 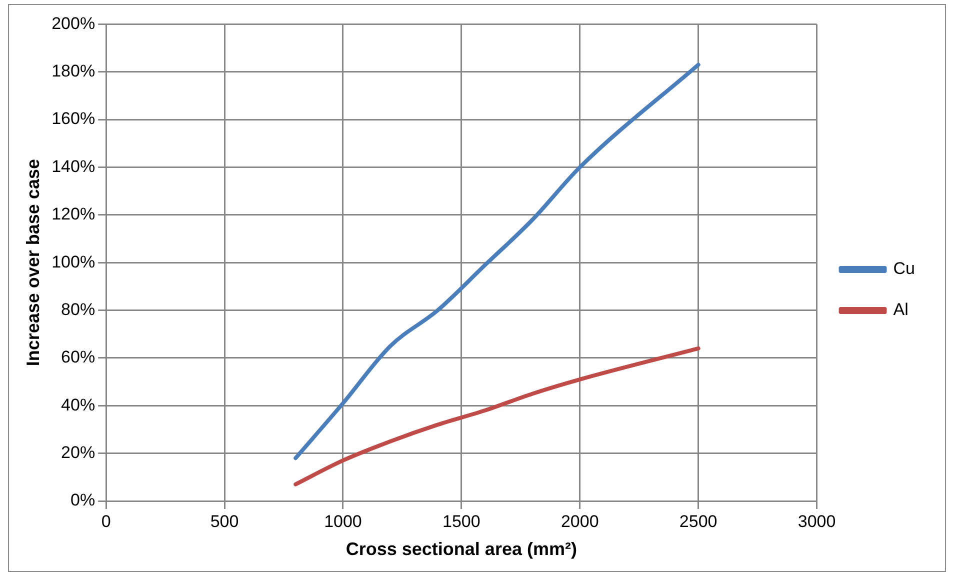 What do you see at coordinates (74, 262) in the screenshot?
I see `y-tick-label: 100%` at bounding box center [74, 262].